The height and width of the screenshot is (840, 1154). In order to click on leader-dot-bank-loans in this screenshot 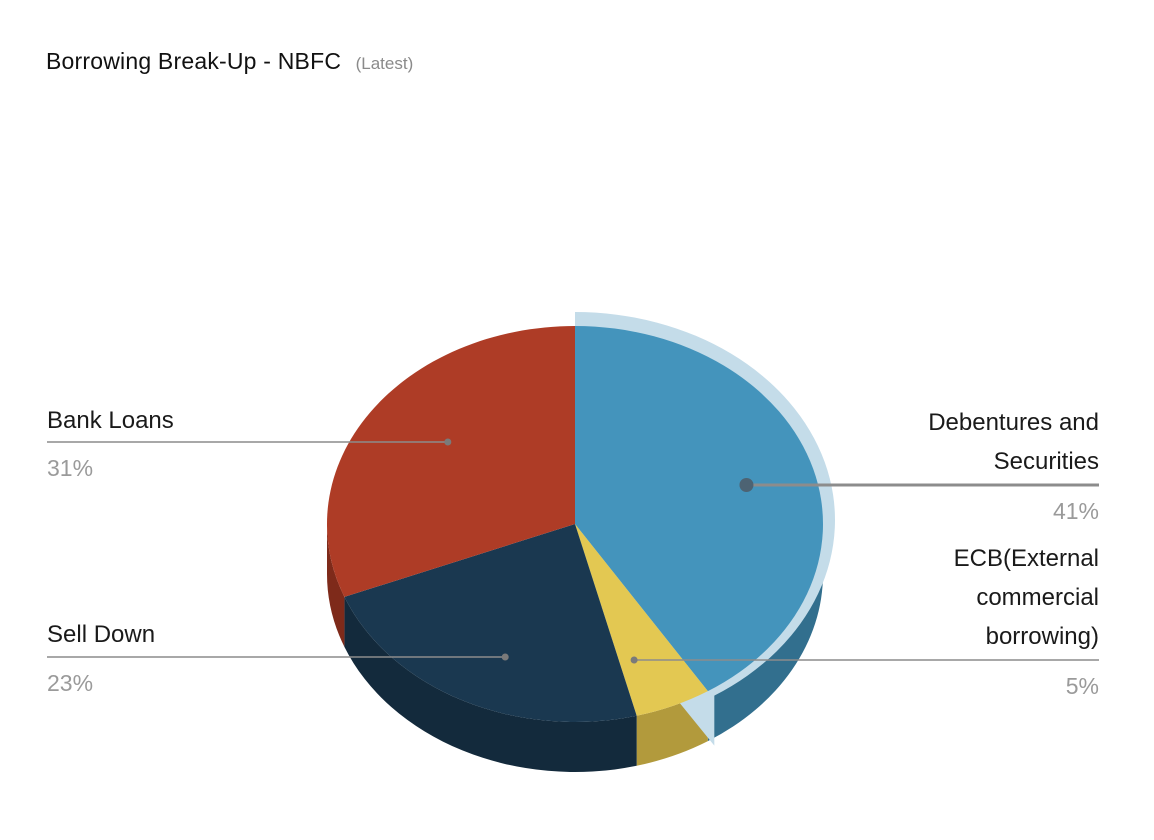, I will do `click(448, 442)`.